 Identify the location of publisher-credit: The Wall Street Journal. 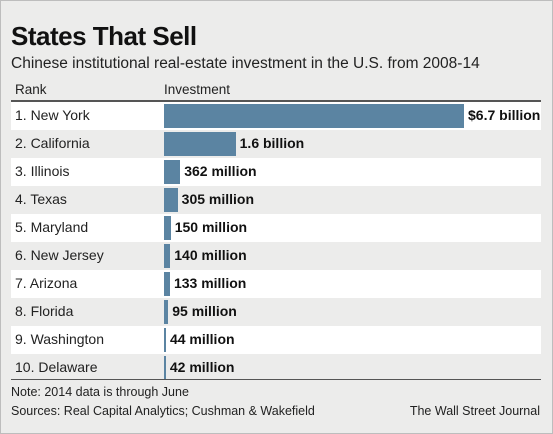
(474, 411).